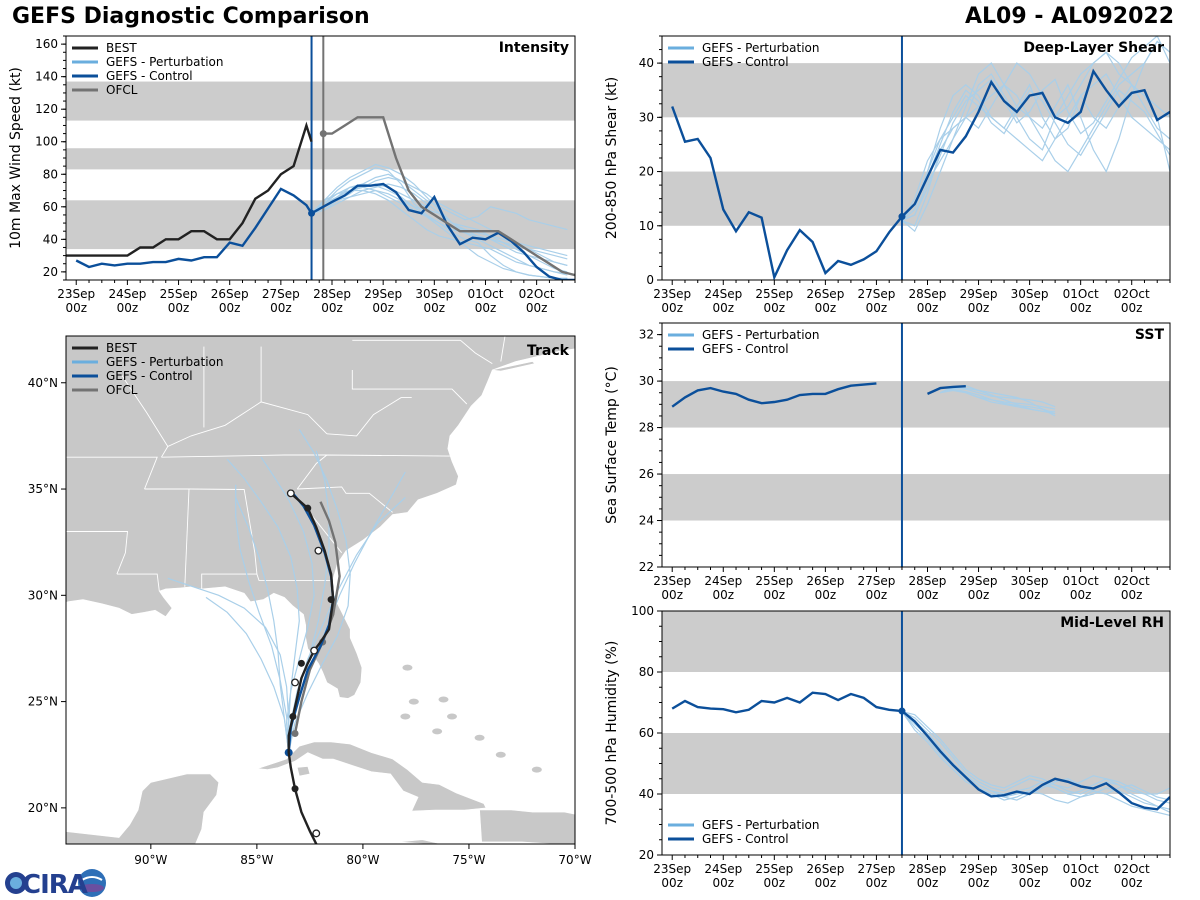 The width and height of the screenshot is (1200, 900). What do you see at coordinates (723, 581) in the screenshot?
I see `x-tick-label-day: 24Sep` at bounding box center [723, 581].